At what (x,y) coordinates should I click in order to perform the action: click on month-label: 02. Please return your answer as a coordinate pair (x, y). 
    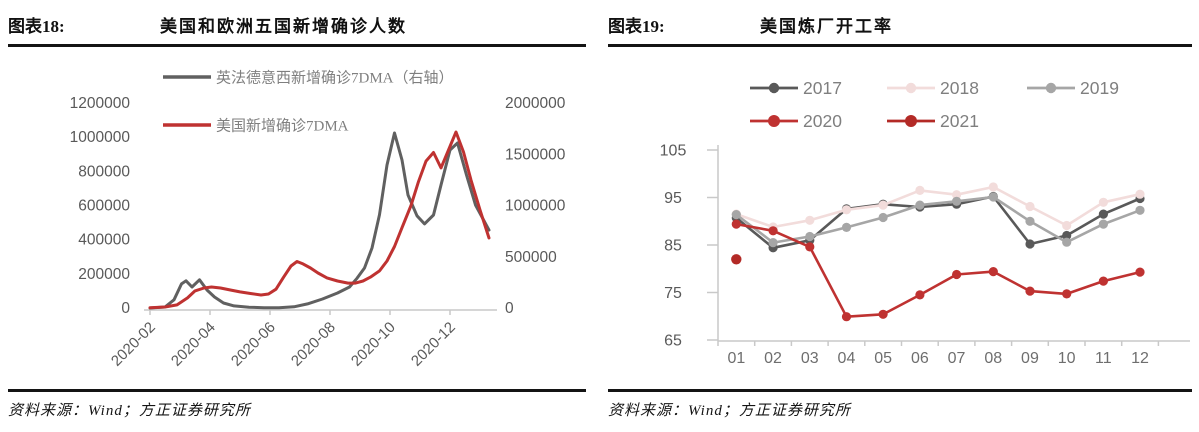
    Looking at the image, I should click on (773, 358).